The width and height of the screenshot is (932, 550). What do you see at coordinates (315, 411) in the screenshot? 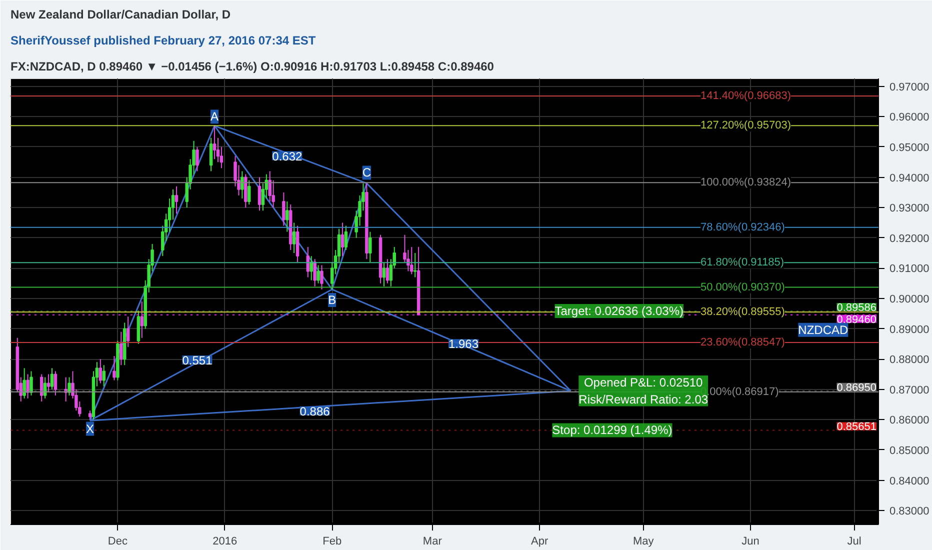
I see `annotation: 0.886` at bounding box center [315, 411].